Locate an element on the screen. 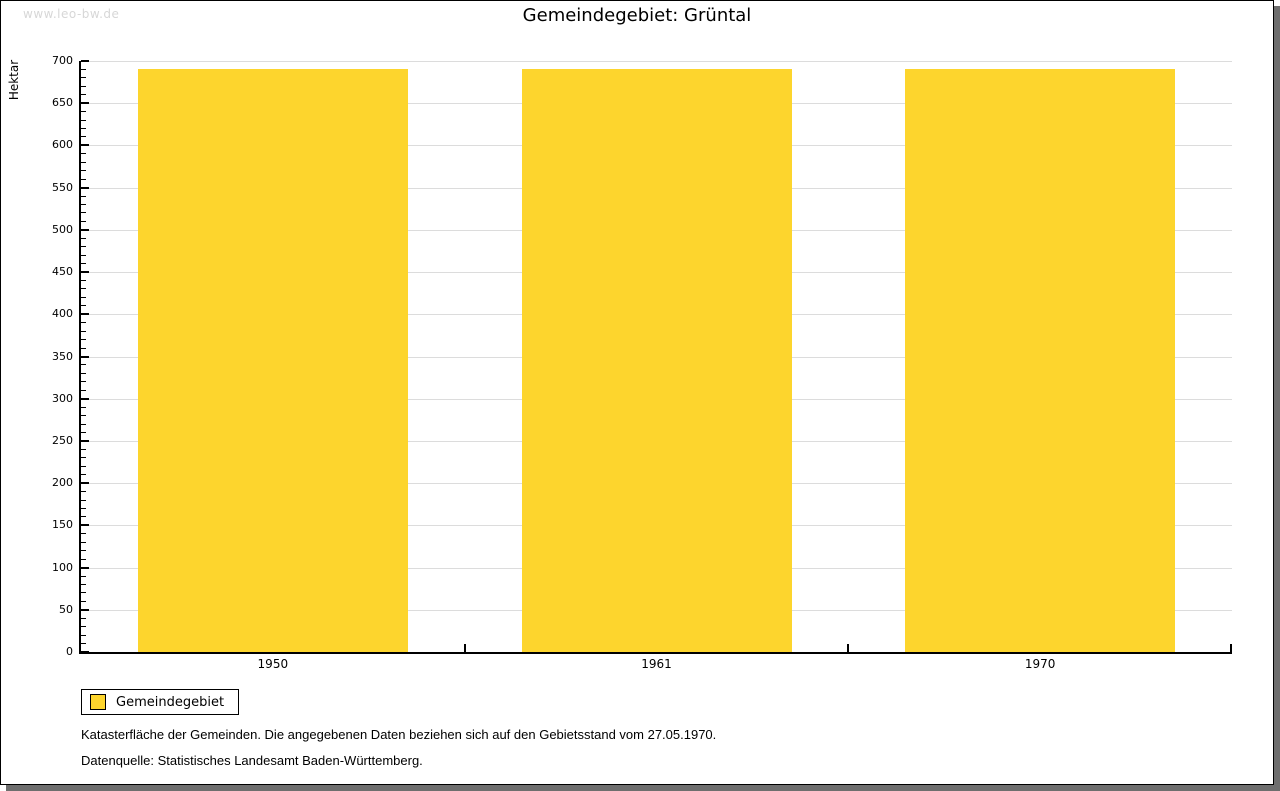 This screenshot has width=1280, height=791. y-tick-label: 400 is located at coordinates (62, 314).